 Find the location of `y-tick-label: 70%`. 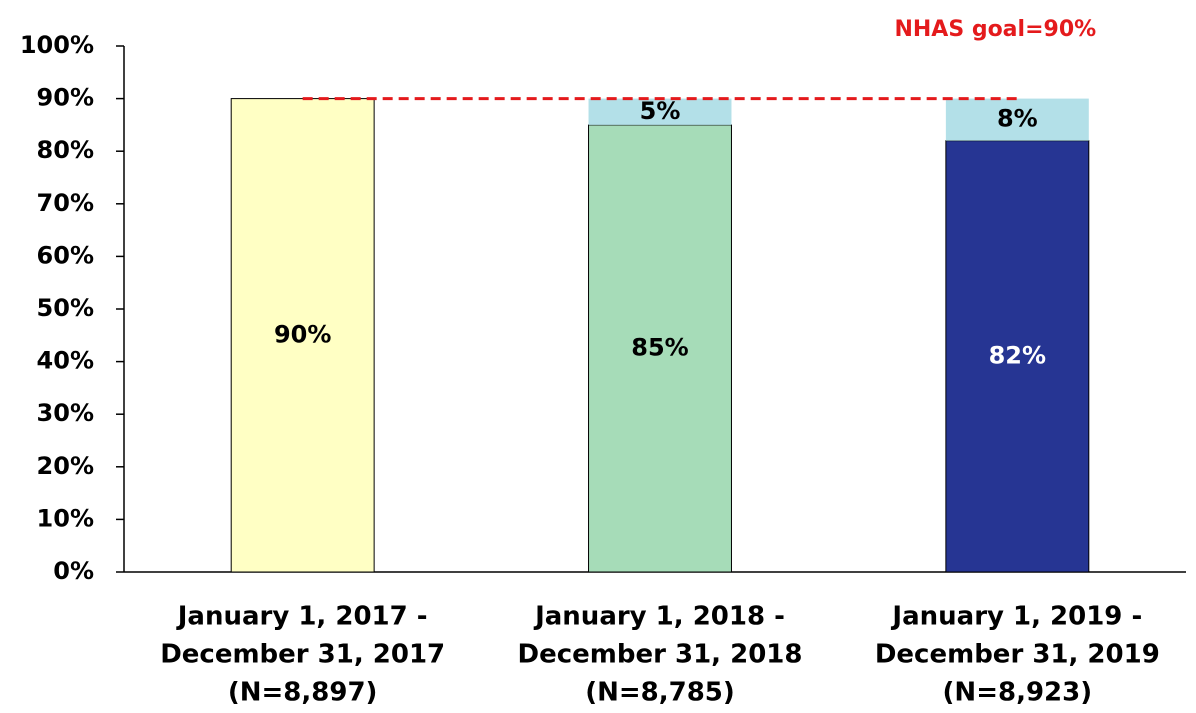

y-tick-label: 70% is located at coordinates (65, 203).